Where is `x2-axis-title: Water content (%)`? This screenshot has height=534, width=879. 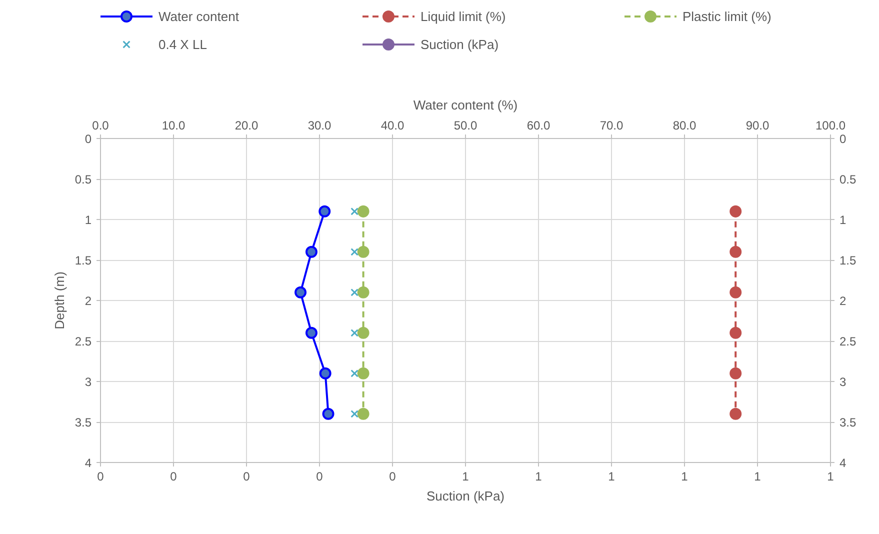 x2-axis-title: Water content (%) is located at coordinates (465, 105).